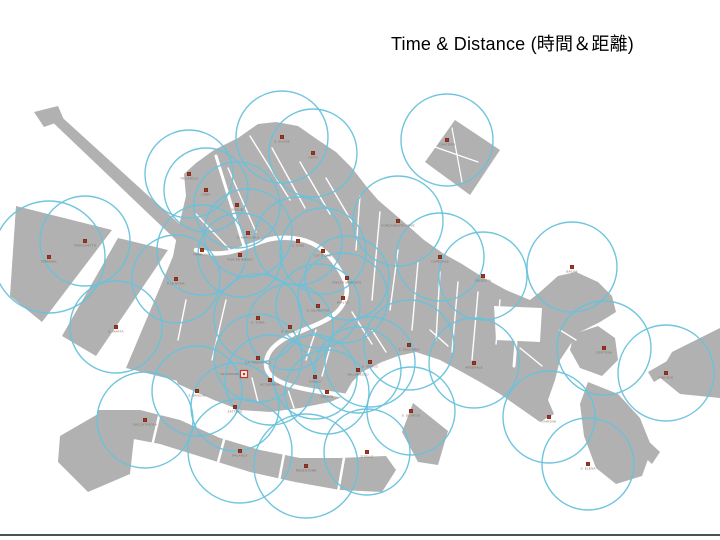  I want to click on stop-label: CELESTIA, so click(483, 281).